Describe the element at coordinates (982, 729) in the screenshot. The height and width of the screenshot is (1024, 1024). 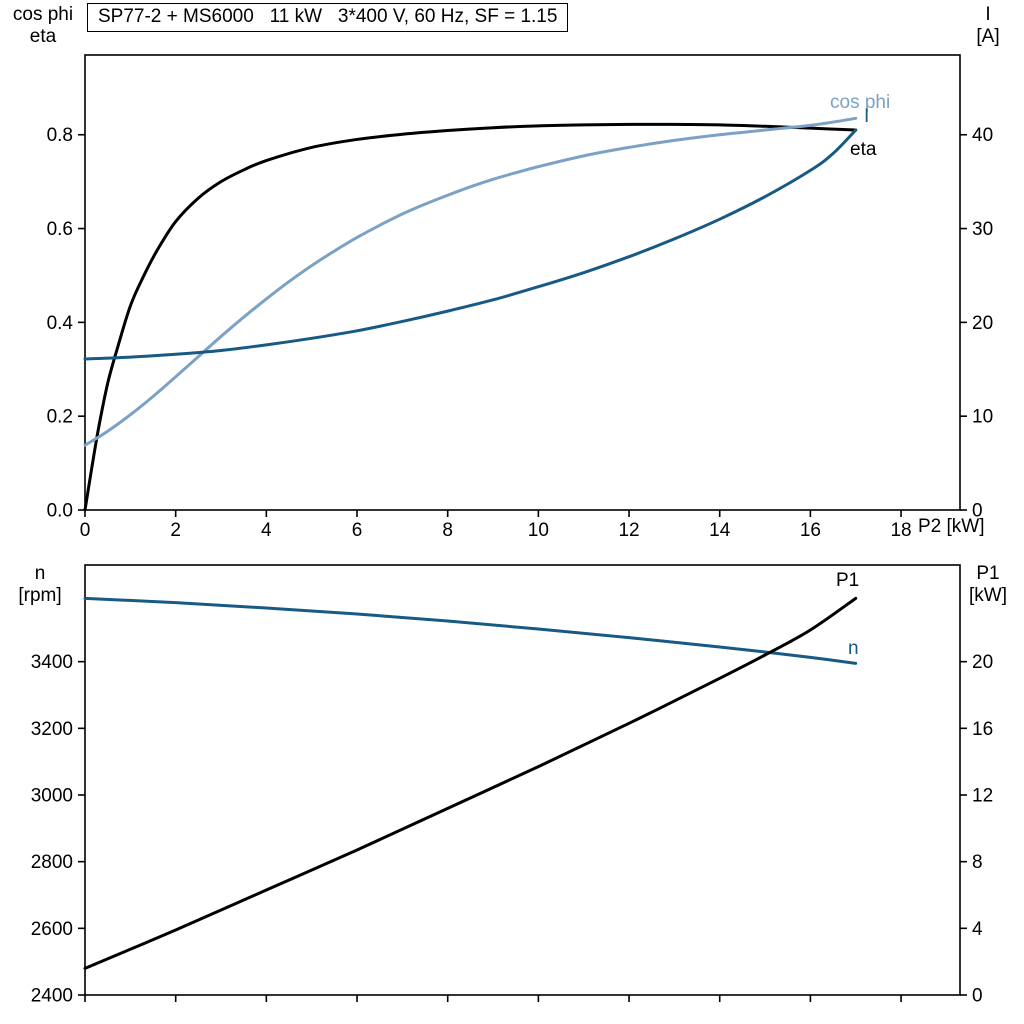
I see `right-axis-tick-label: 16` at that location.